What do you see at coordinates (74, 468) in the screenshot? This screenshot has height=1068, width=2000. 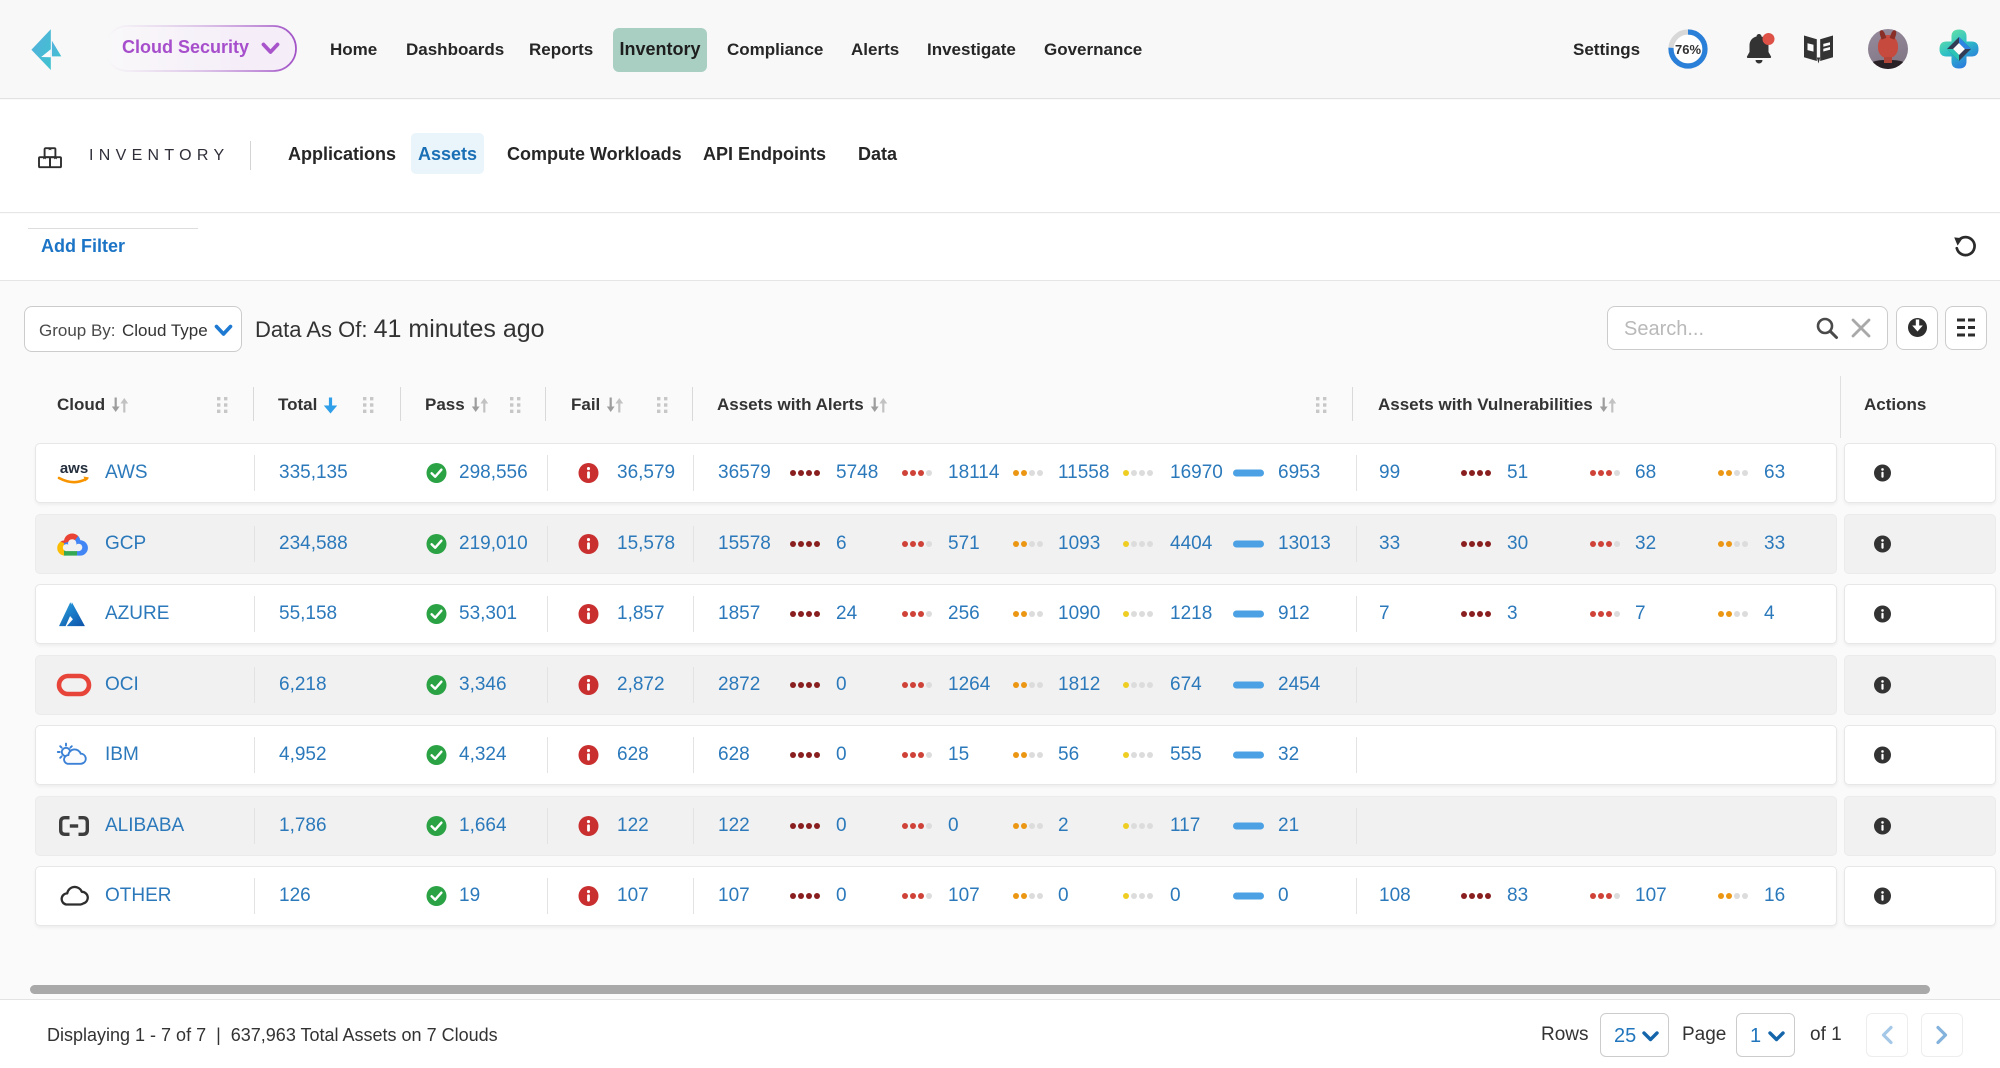 I see `svg-text: aws` at bounding box center [74, 468].